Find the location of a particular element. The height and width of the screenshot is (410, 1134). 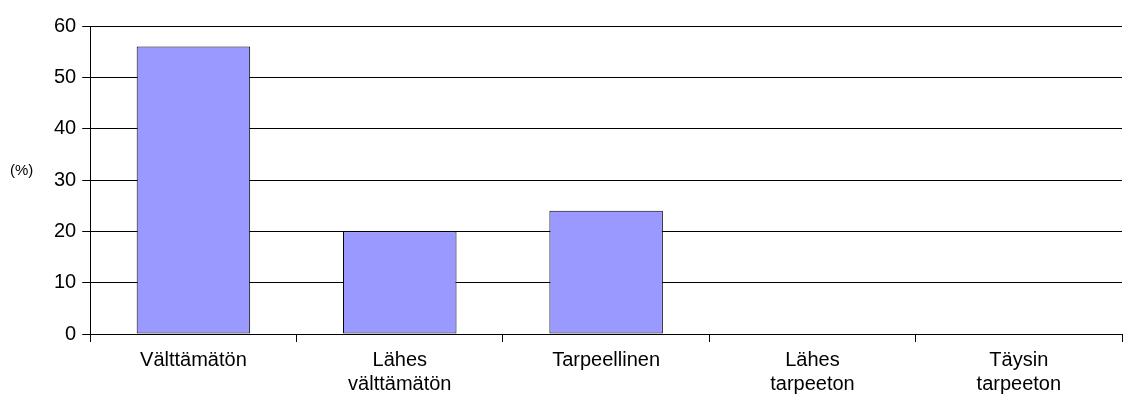

y-tick-label: 0 is located at coordinates (71, 332).